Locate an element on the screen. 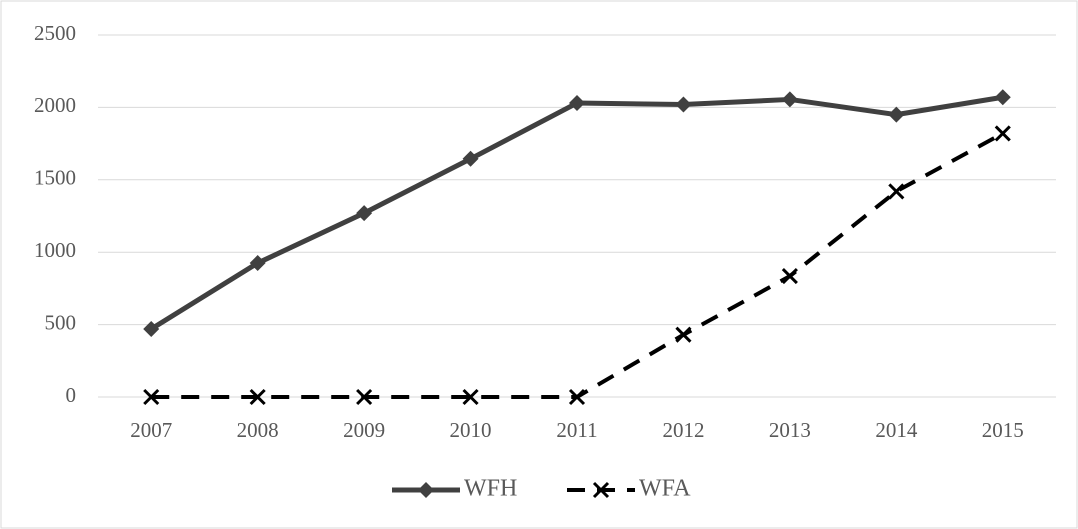 The width and height of the screenshot is (1078, 529). x-tick-label: 2011 is located at coordinates (576, 430).